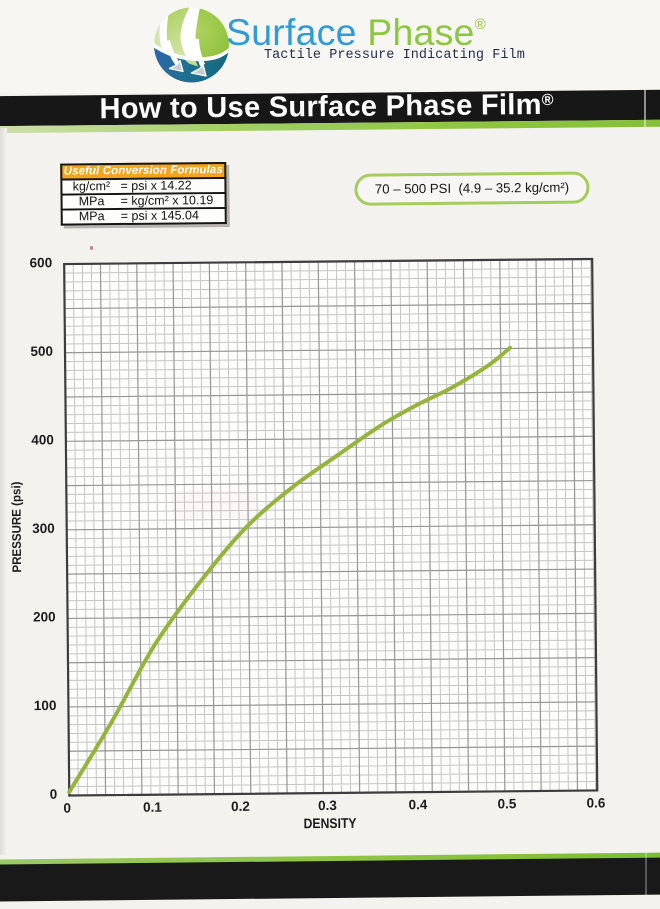 The image size is (660, 909). I want to click on svg-text: 0.1, so click(152, 807).